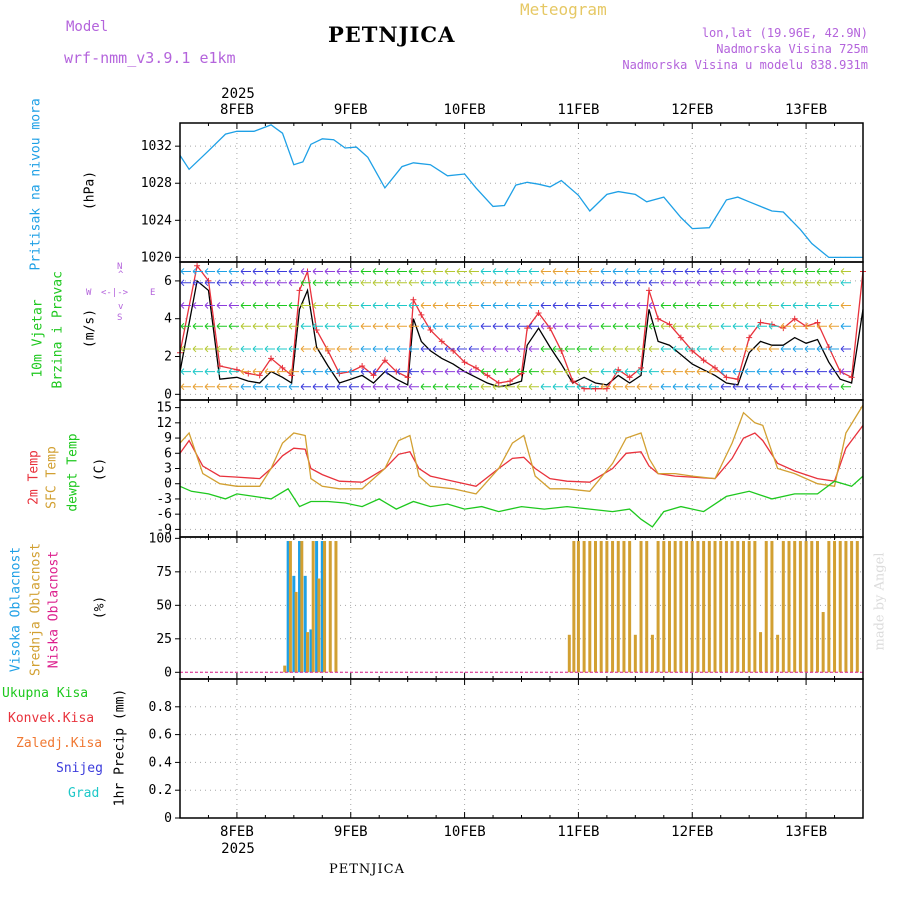  Describe the element at coordinates (806, 110) in the screenshot. I see `day-label-top: 13FEB` at that location.